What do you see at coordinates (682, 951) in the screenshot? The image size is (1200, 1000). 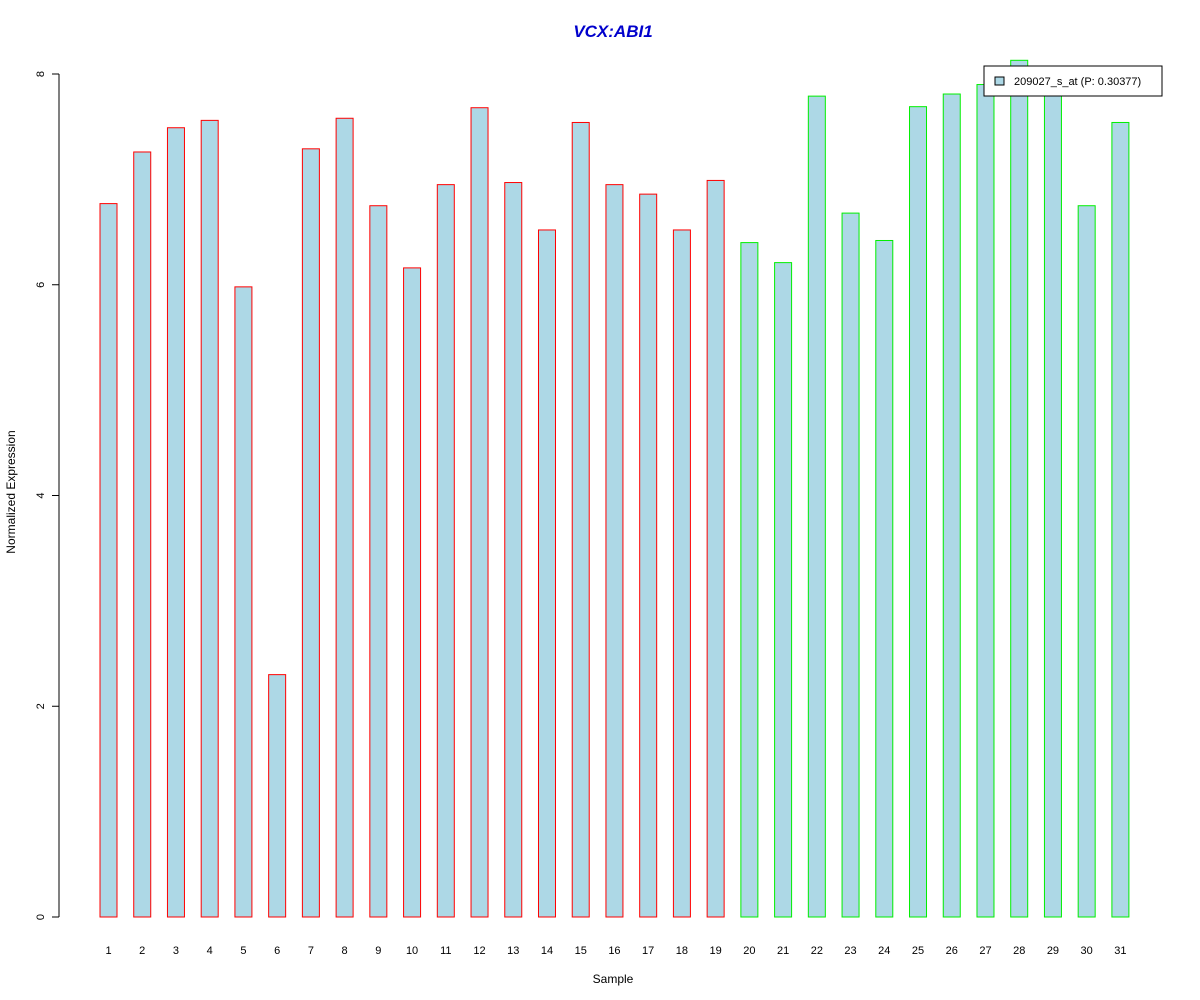 I see `x-tick-label: 18` at bounding box center [682, 951].